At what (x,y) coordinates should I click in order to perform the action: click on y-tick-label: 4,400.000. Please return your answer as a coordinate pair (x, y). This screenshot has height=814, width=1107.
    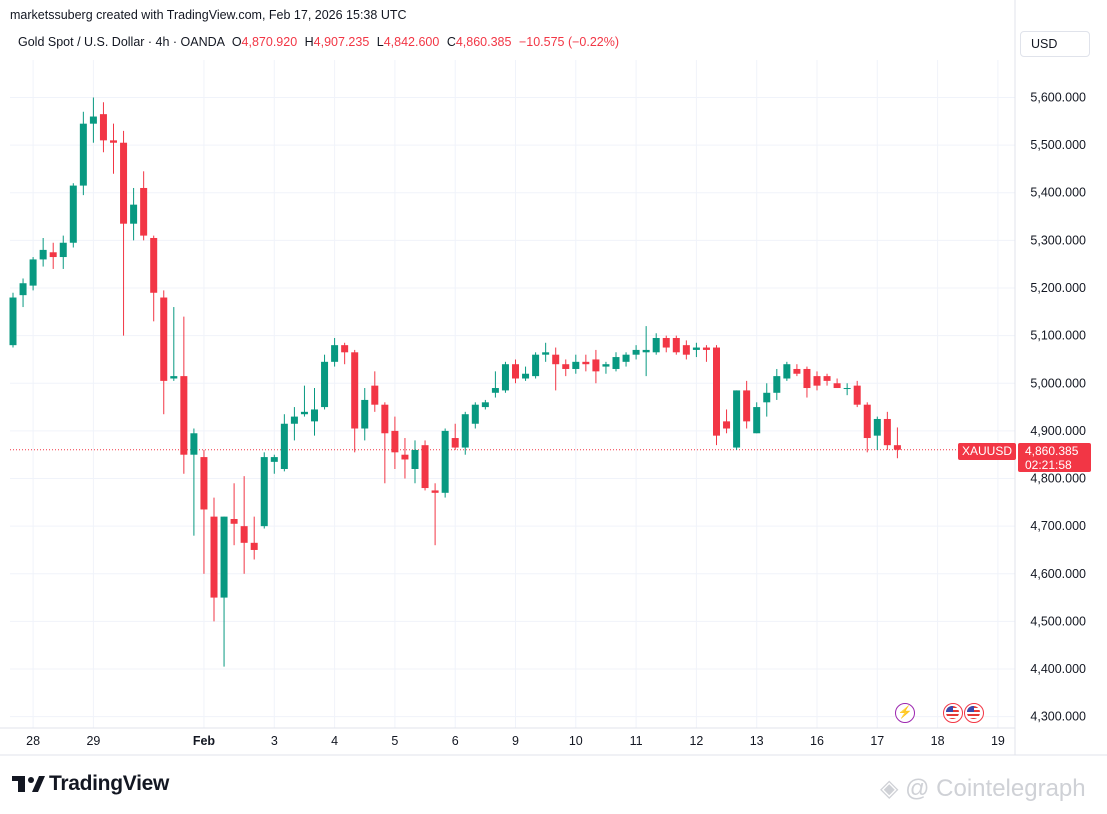
    Looking at the image, I should click on (1058, 669).